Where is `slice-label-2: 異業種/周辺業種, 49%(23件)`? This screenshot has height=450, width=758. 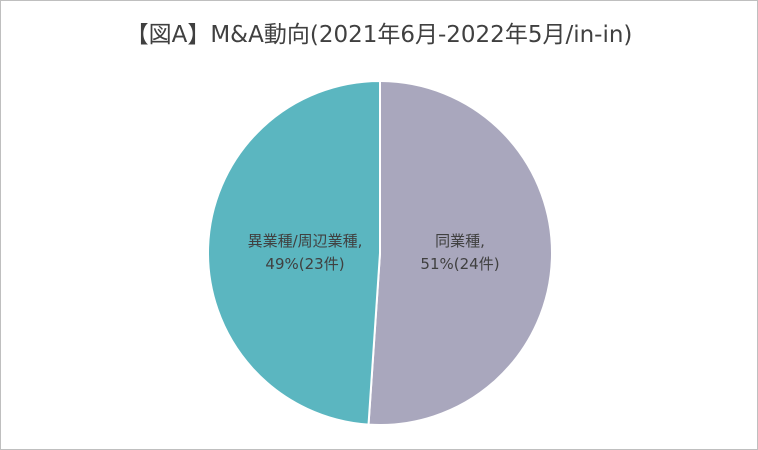
slice-label-2: 異業種/周辺業種, 49%(23件) is located at coordinates (305, 252).